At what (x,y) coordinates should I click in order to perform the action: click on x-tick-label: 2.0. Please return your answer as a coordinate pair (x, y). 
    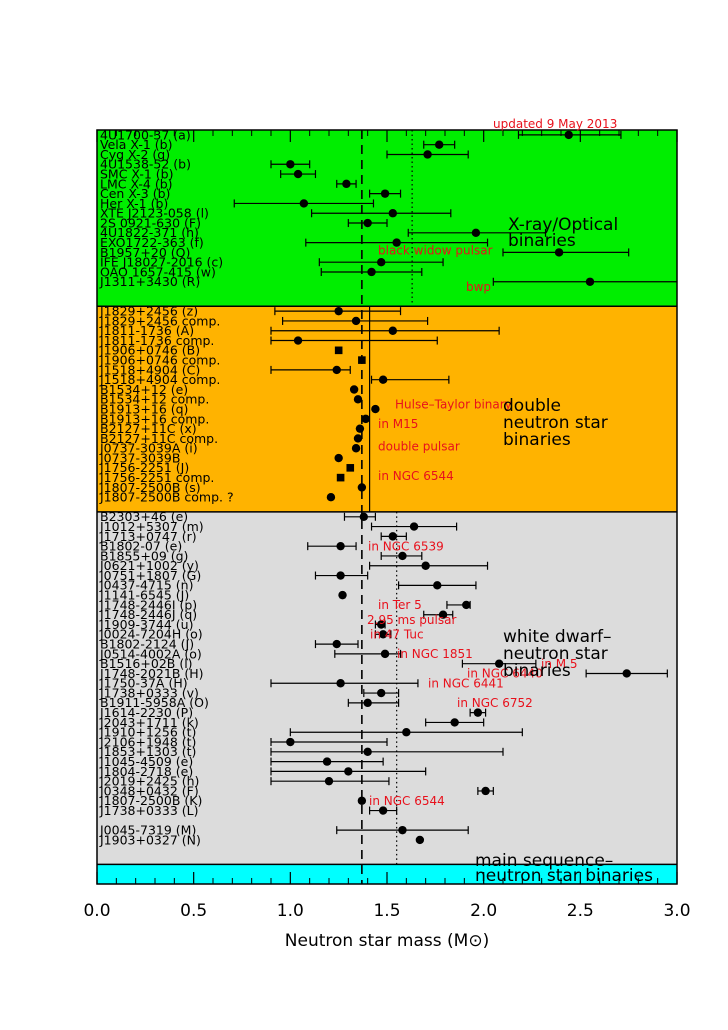
    Looking at the image, I should click on (483, 911).